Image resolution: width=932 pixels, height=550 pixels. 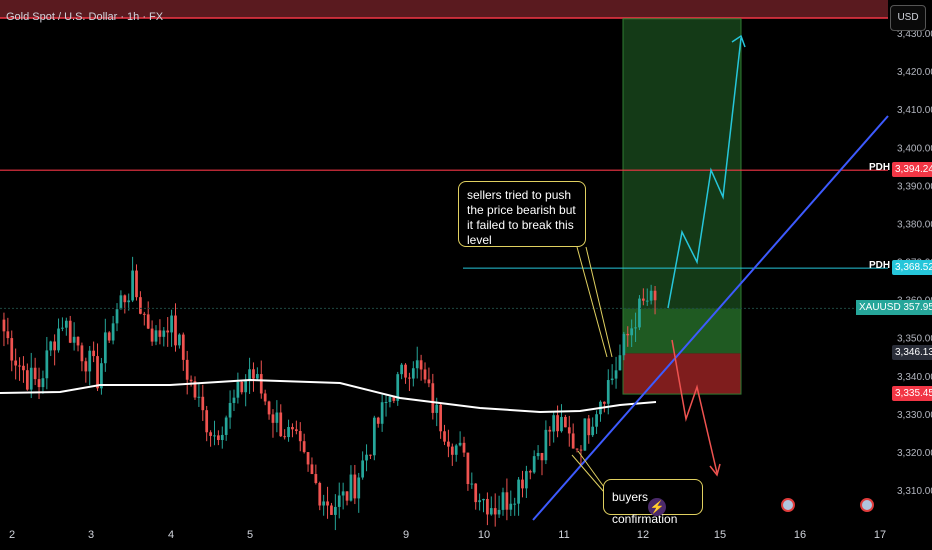 What do you see at coordinates (914, 148) in the screenshot?
I see `y-tick-label: 3,400.00` at bounding box center [914, 148].